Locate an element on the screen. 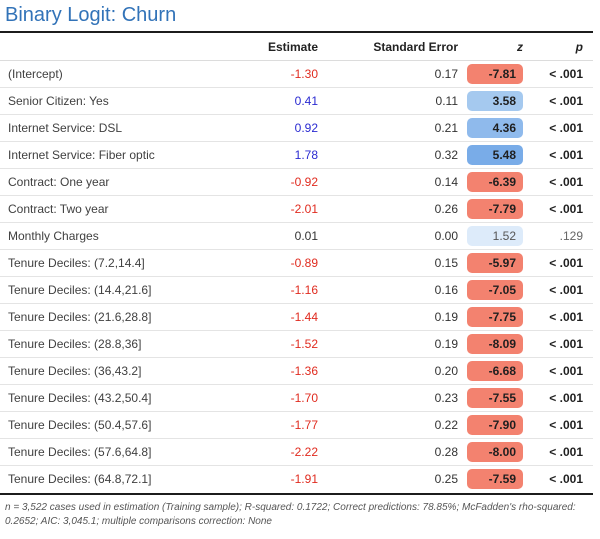  z-cell: 4.36 is located at coordinates (490, 128).